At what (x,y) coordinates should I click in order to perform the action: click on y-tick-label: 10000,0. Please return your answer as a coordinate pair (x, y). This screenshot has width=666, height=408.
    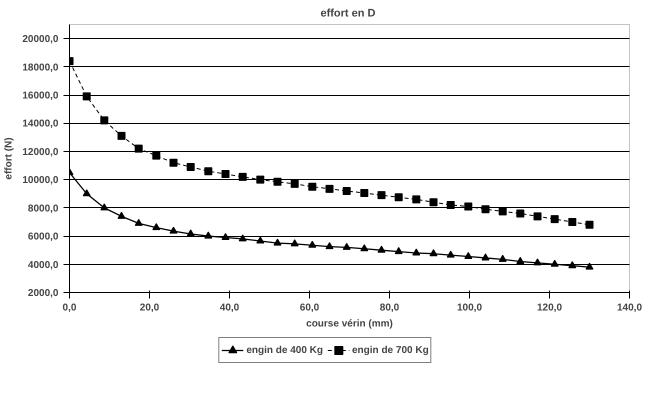
    Looking at the image, I should click on (40, 180).